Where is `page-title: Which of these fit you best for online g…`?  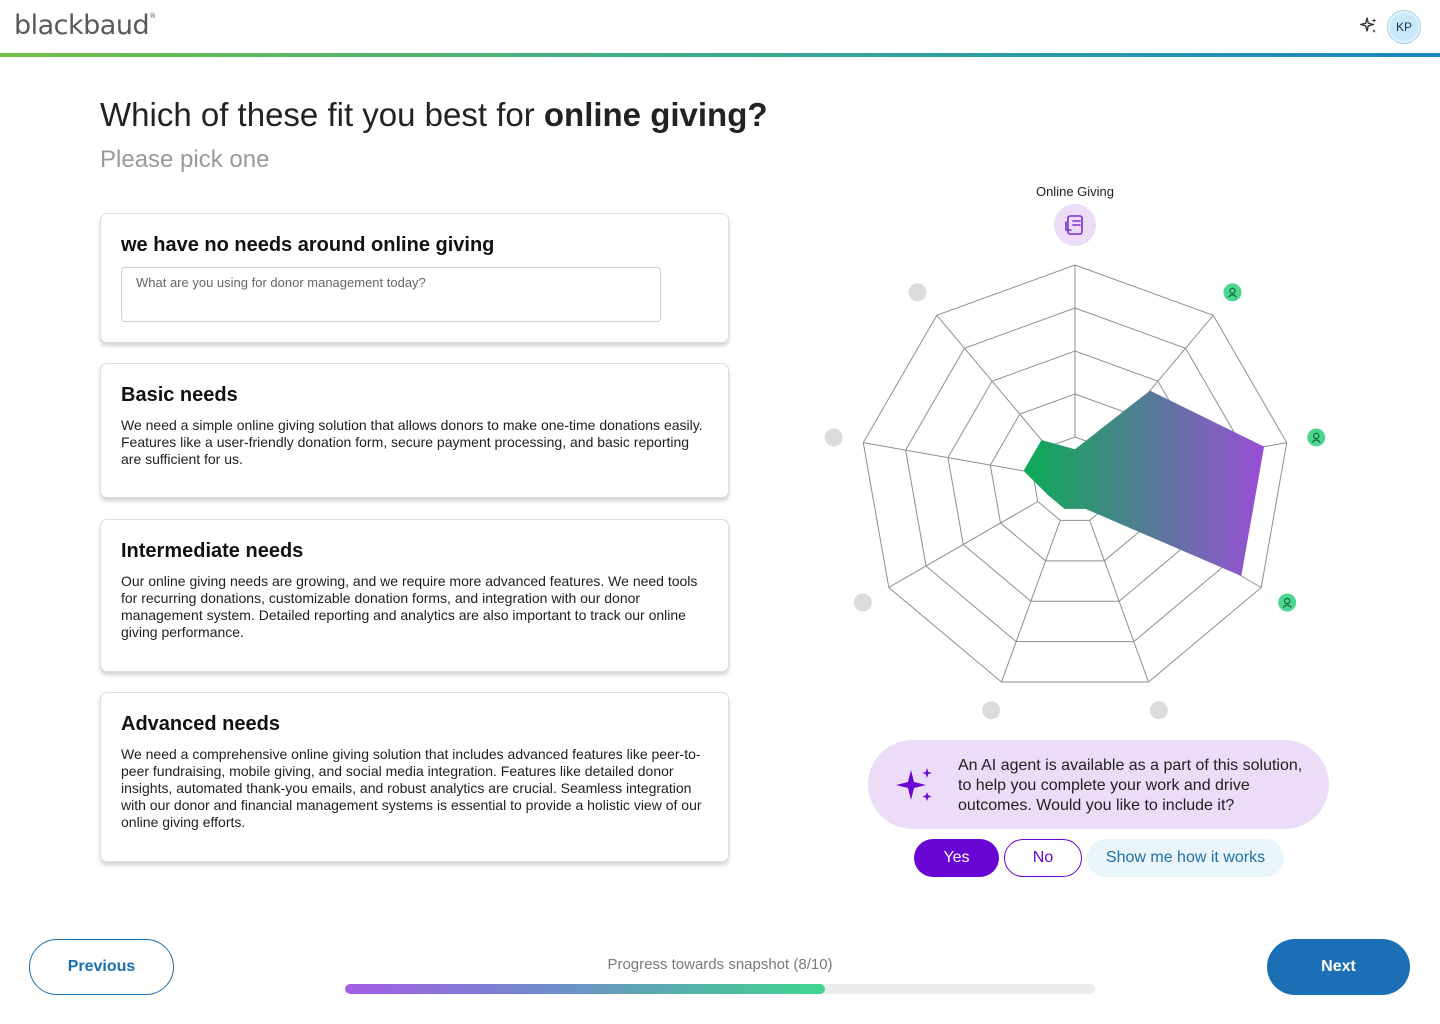
page-title: Which of these fit you best for online g… is located at coordinates (434, 114).